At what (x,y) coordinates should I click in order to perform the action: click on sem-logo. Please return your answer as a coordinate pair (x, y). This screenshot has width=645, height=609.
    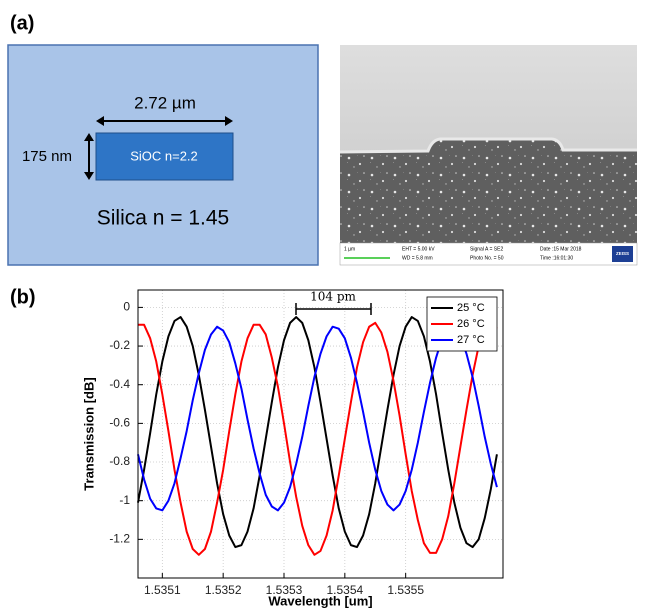
    Looking at the image, I should click on (622, 254).